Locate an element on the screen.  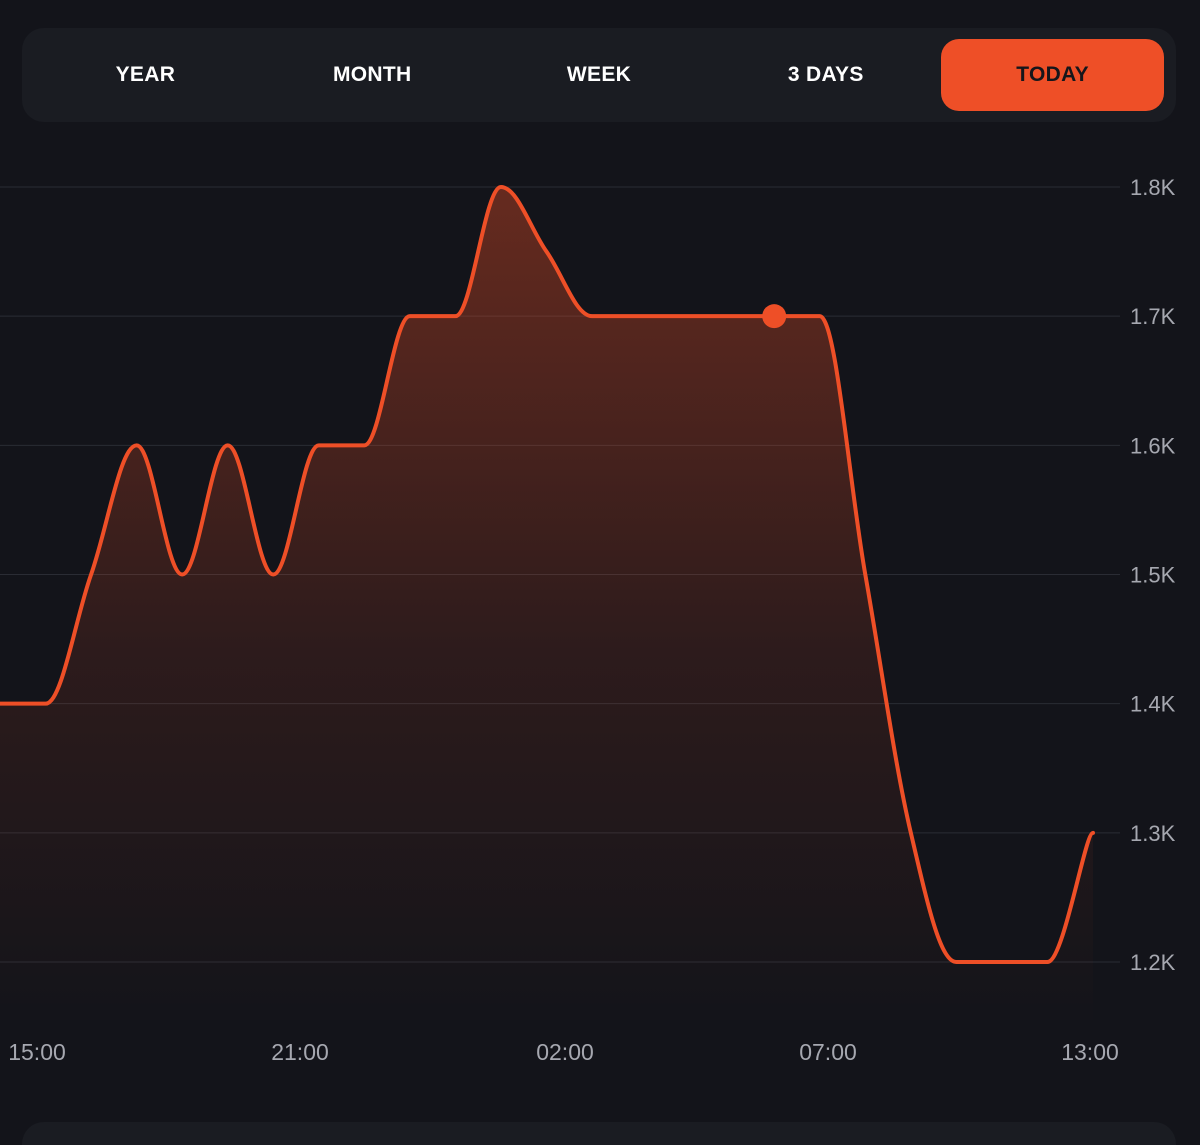
time-range-tabs: YEAR MONTH WEEK 3 DAYS TODAY is located at coordinates (599, 75).